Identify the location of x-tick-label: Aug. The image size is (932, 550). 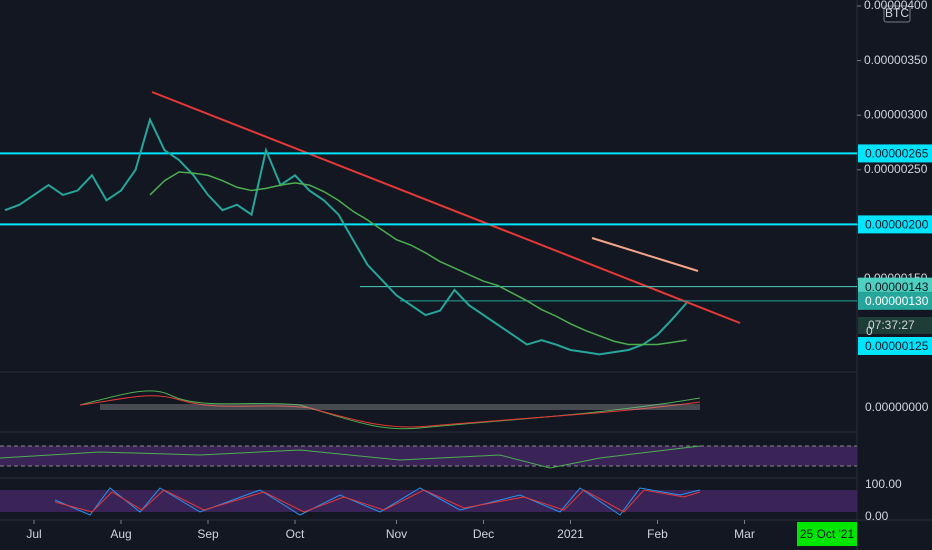
(120, 534).